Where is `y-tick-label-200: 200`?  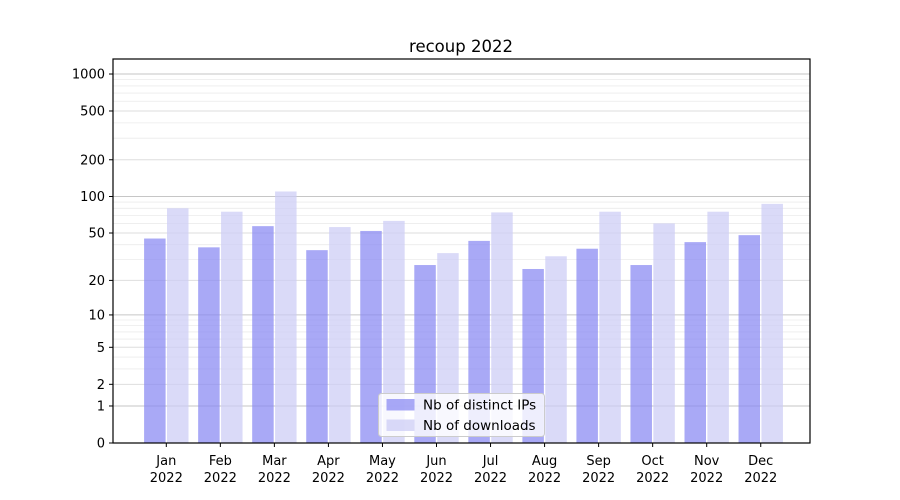 y-tick-label-200: 200 is located at coordinates (92, 160).